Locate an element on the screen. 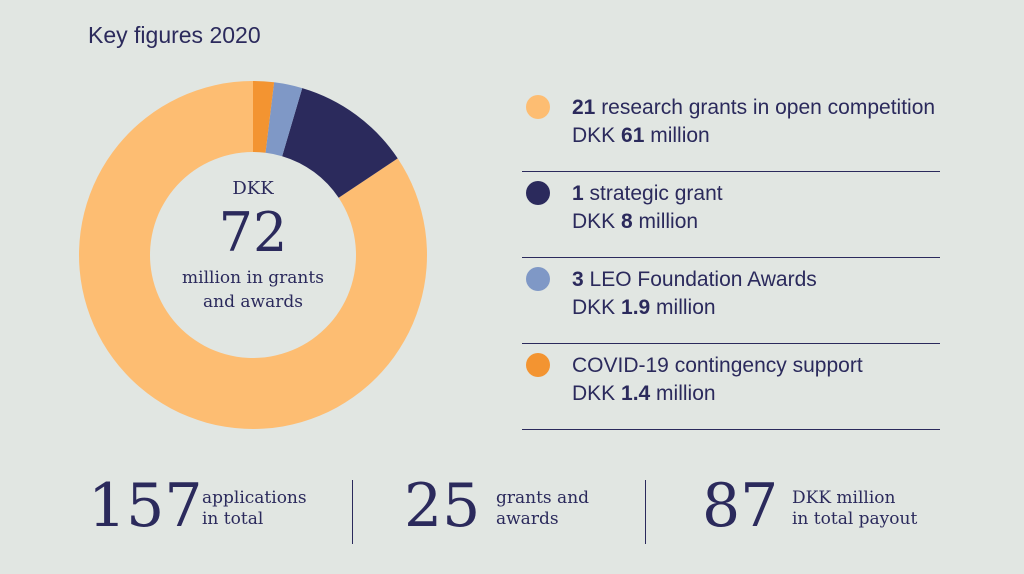 The width and height of the screenshot is (1024, 574). legend-dot-covid-support is located at coordinates (538, 365).